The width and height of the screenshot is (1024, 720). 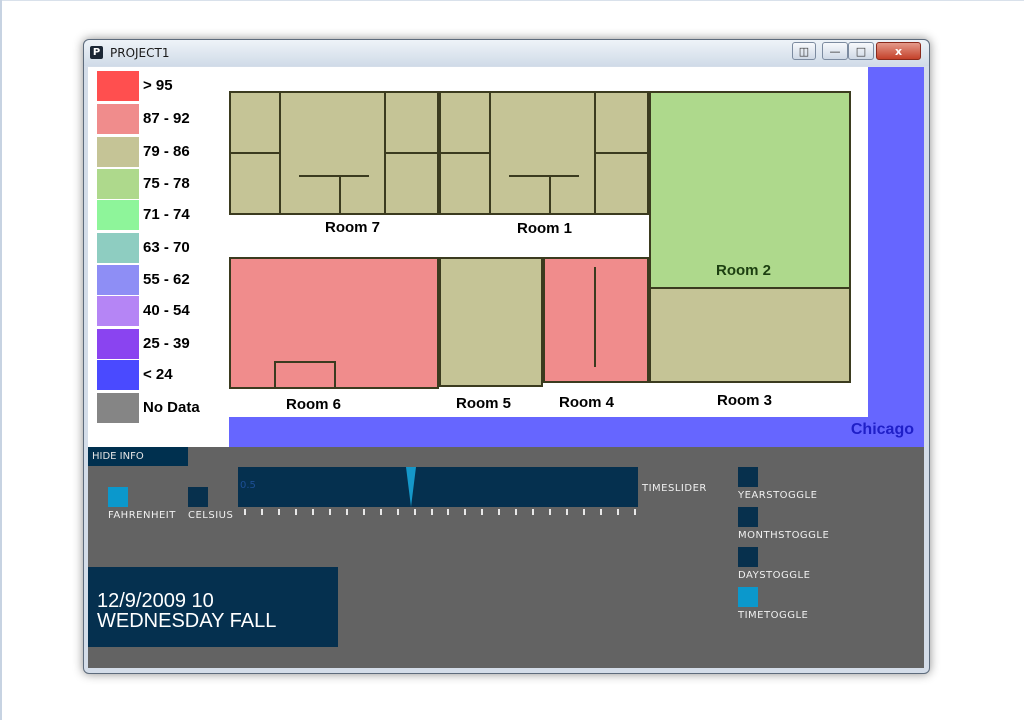 I want to click on room-4-area, so click(x=596, y=320).